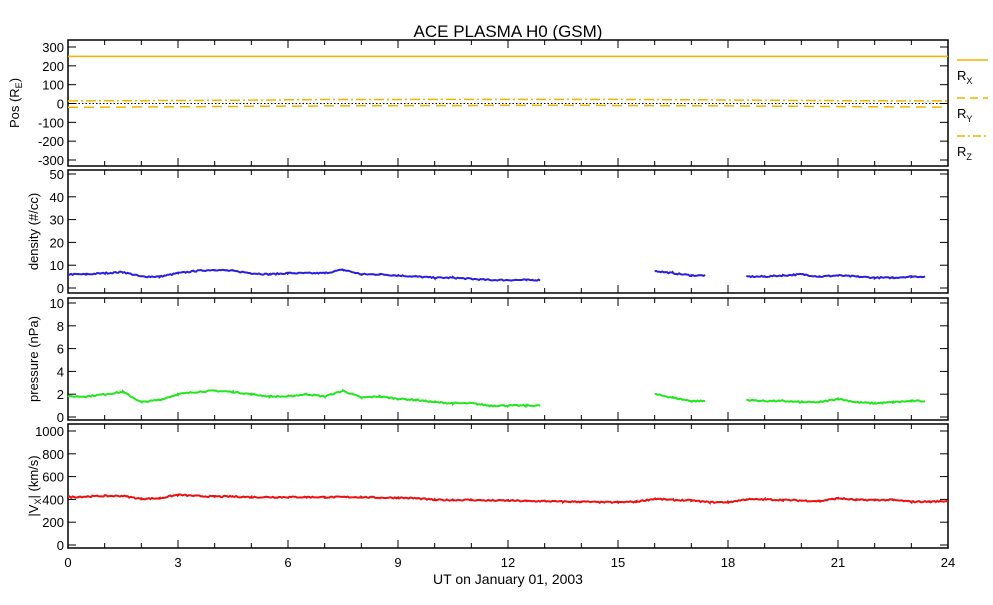 The width and height of the screenshot is (993, 605). What do you see at coordinates (67, 562) in the screenshot?
I see `x-tick-label: 0` at bounding box center [67, 562].